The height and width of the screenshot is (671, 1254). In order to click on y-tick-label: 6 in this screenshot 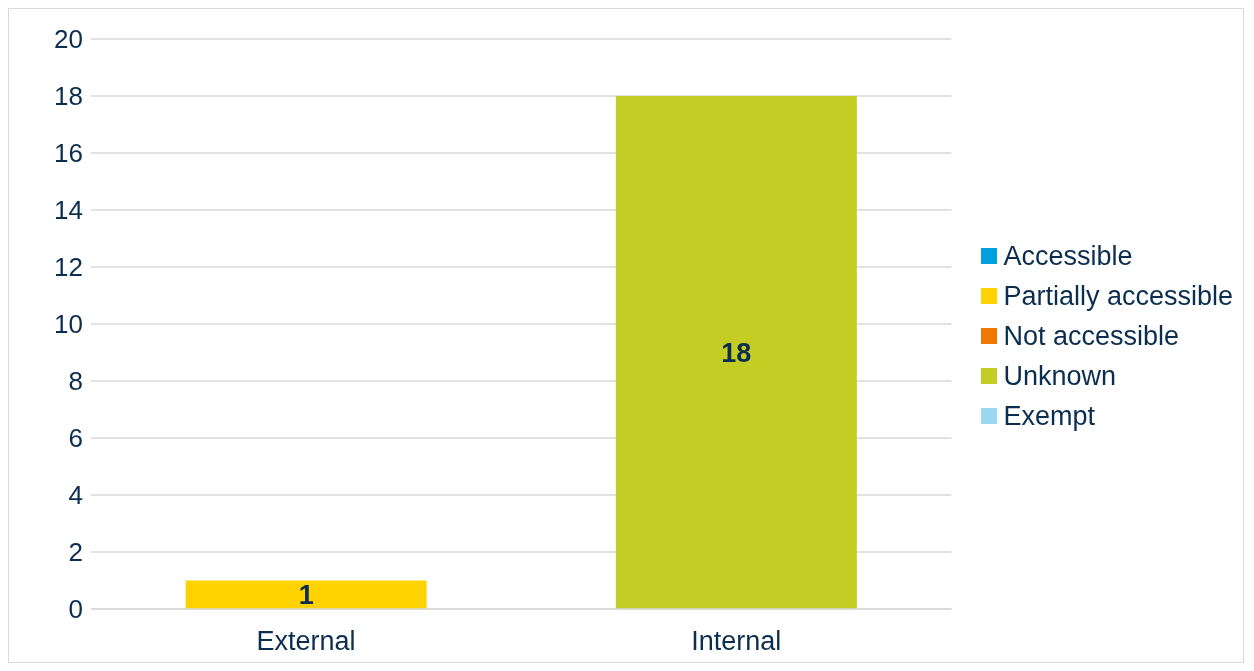, I will do `click(75, 438)`.